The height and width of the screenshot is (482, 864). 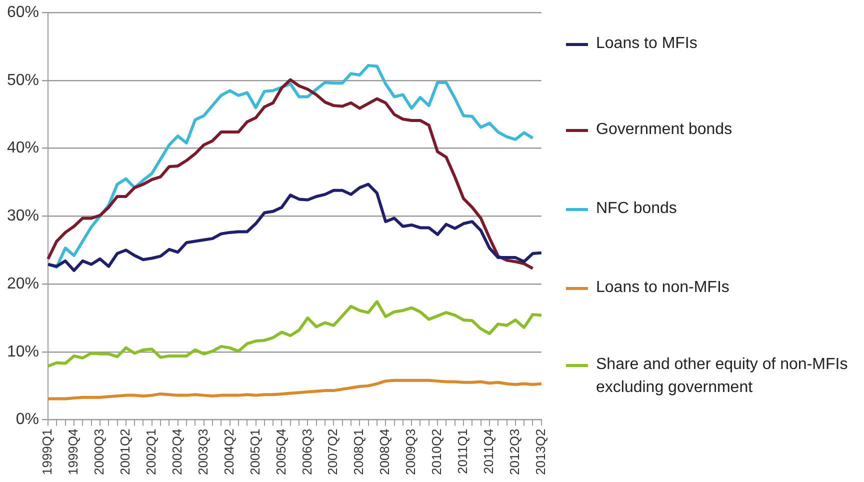 I want to click on x-tick-label: 2002Q1, so click(x=150, y=452).